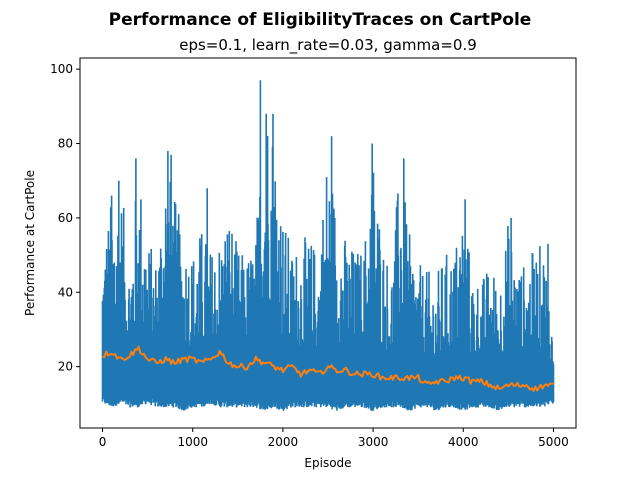 Image resolution: width=640 pixels, height=480 pixels. Describe the element at coordinates (327, 463) in the screenshot. I see `x-axis-label: Episode` at that location.